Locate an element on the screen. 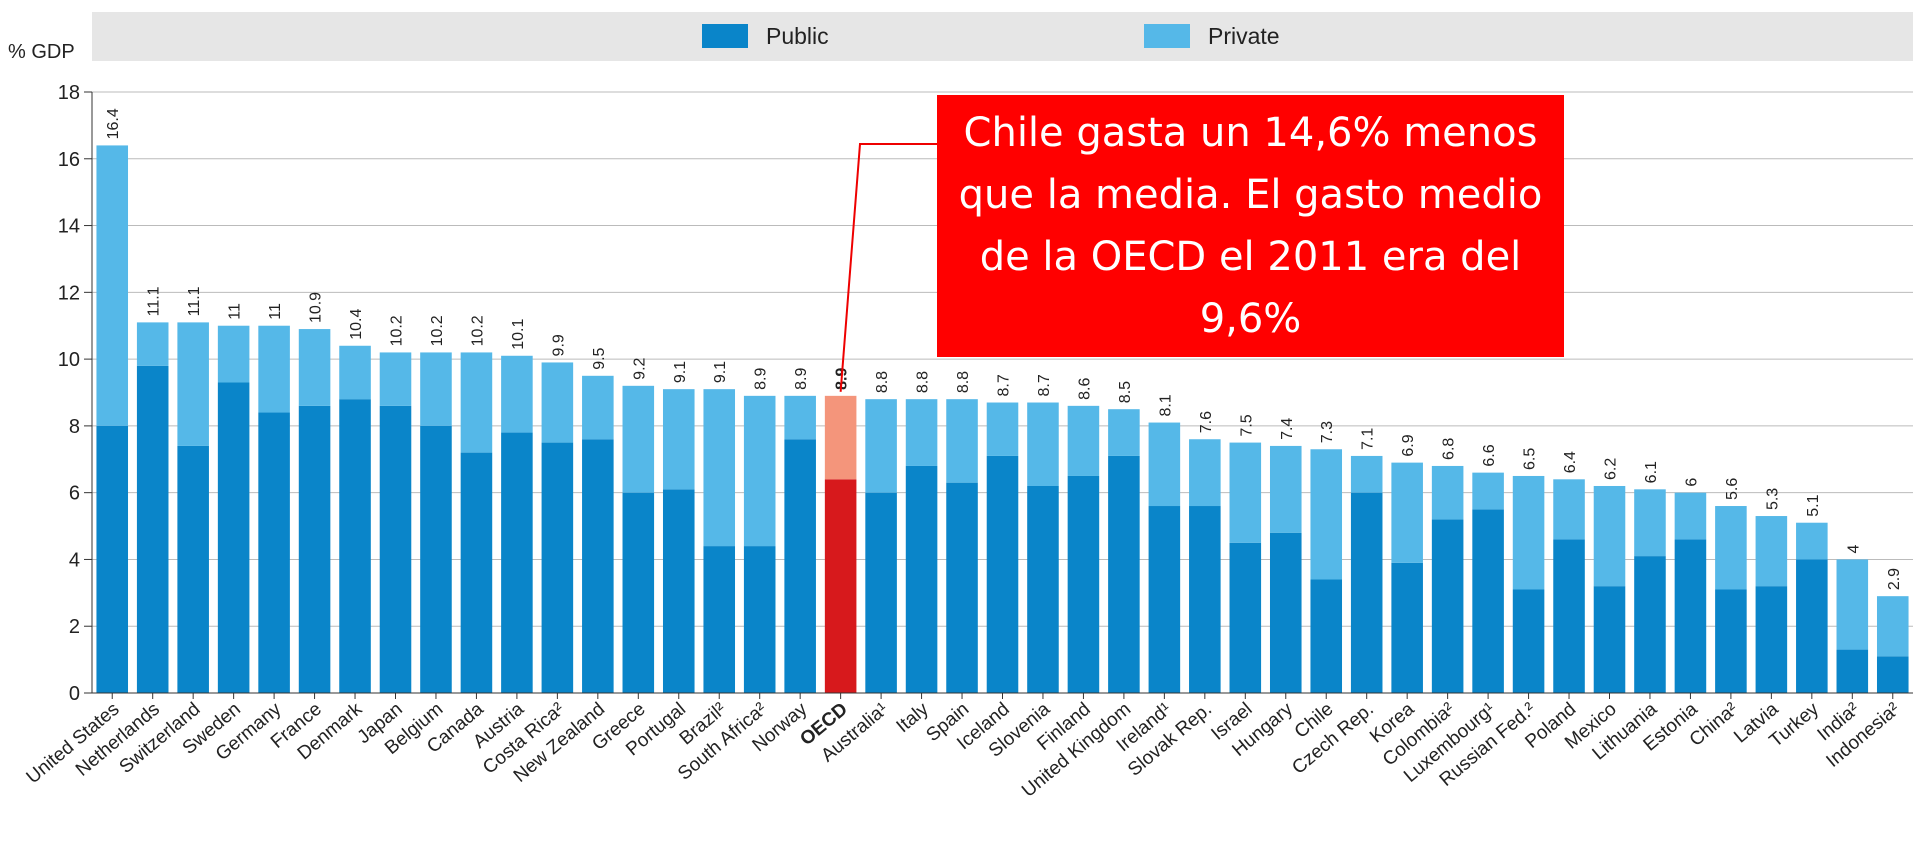 The height and width of the screenshot is (868, 1913). y-tick-label: 14 is located at coordinates (69, 227).